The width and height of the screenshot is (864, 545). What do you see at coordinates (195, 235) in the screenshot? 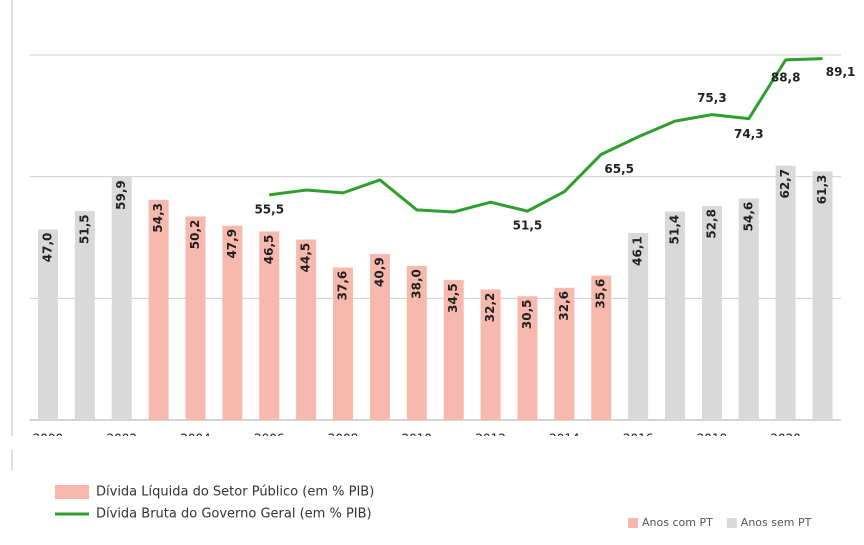
I see `bar-value-label: 50,2` at bounding box center [195, 235].